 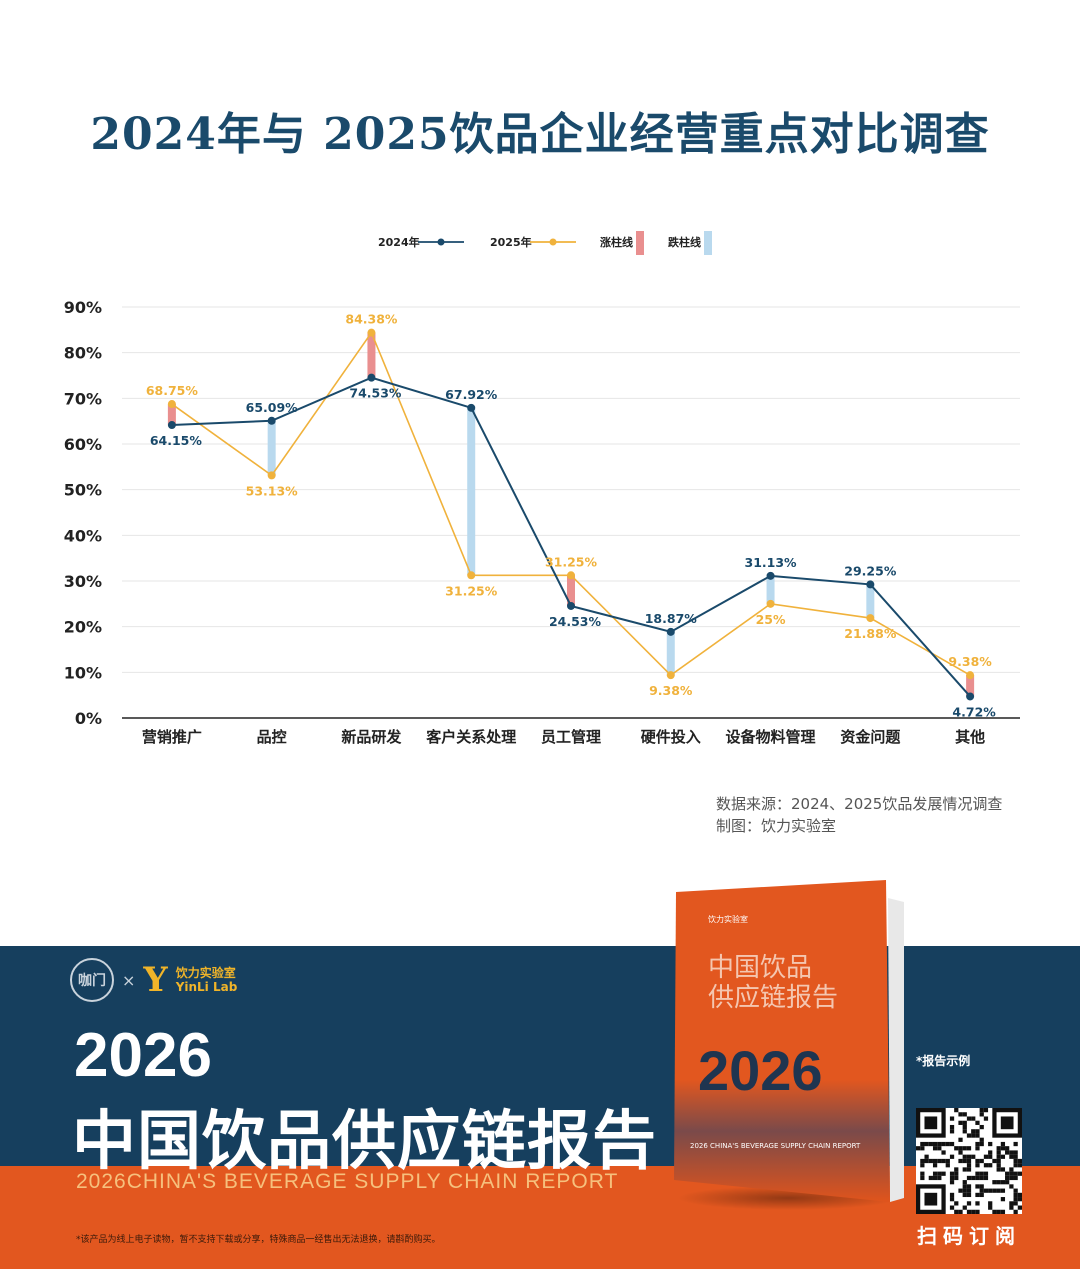 I want to click on y-tick-label: 40%, so click(x=83, y=535).